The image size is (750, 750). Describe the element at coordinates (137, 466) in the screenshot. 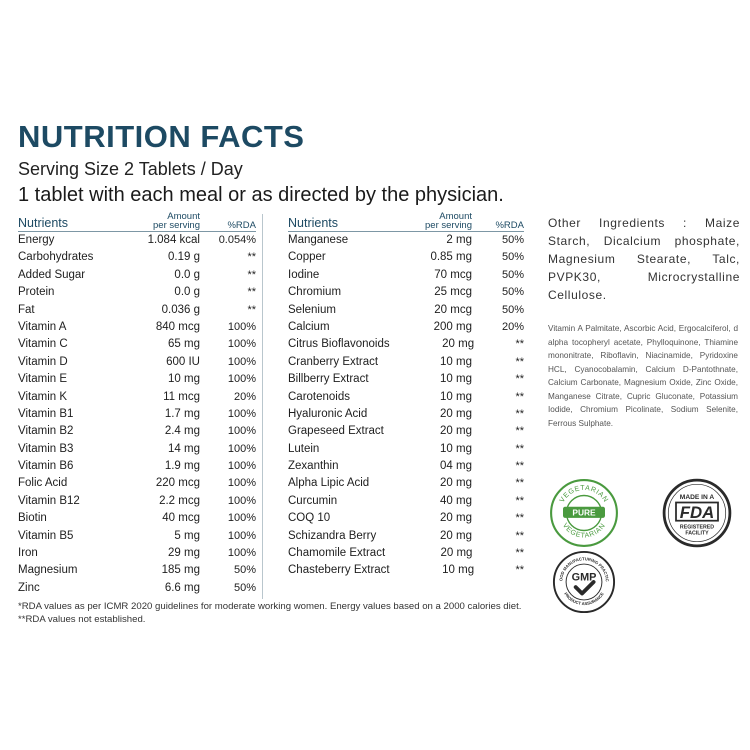

I see `table-row: Vitamin B6 1.9 mg 100%` at that location.